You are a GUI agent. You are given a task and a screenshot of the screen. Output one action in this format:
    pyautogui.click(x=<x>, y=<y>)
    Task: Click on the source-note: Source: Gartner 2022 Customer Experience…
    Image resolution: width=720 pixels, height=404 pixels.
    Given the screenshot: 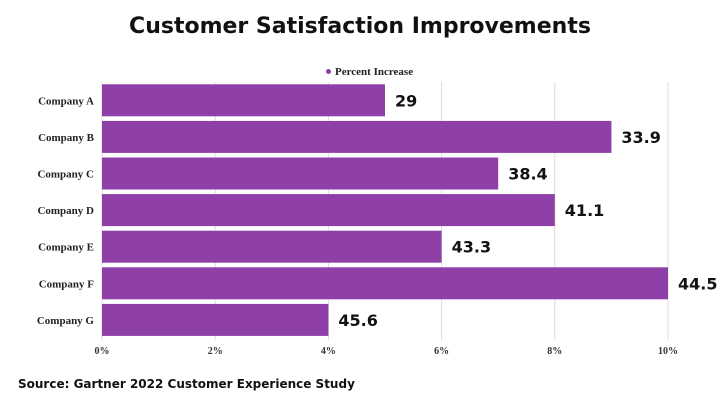 What is the action you would take?
    pyautogui.click(x=186, y=384)
    